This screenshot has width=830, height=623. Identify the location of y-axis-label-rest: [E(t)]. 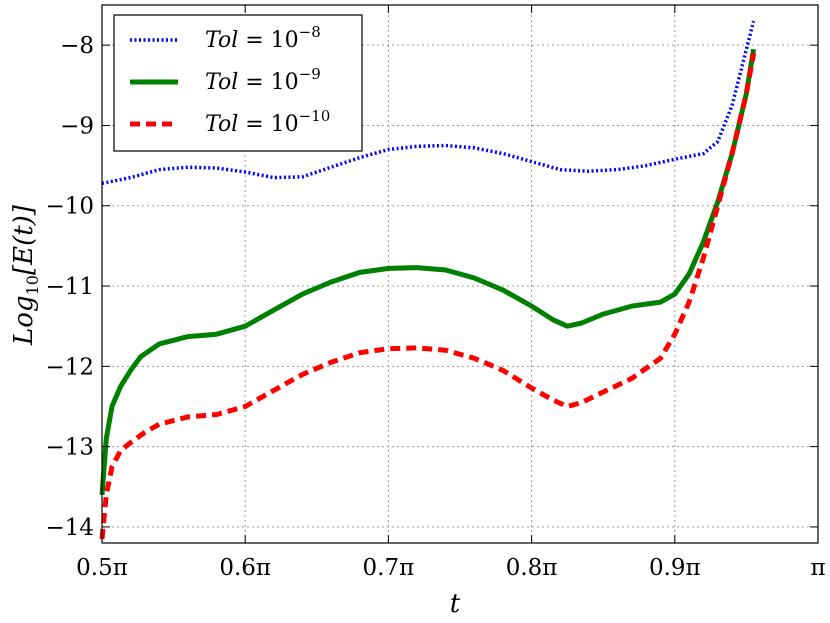
(24, 239).